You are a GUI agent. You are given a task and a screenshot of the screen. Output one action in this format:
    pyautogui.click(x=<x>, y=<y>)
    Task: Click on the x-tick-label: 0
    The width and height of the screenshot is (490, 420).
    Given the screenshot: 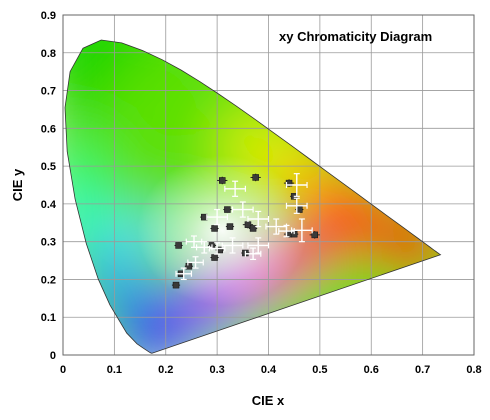 What is the action you would take?
    pyautogui.click(x=63, y=370)
    